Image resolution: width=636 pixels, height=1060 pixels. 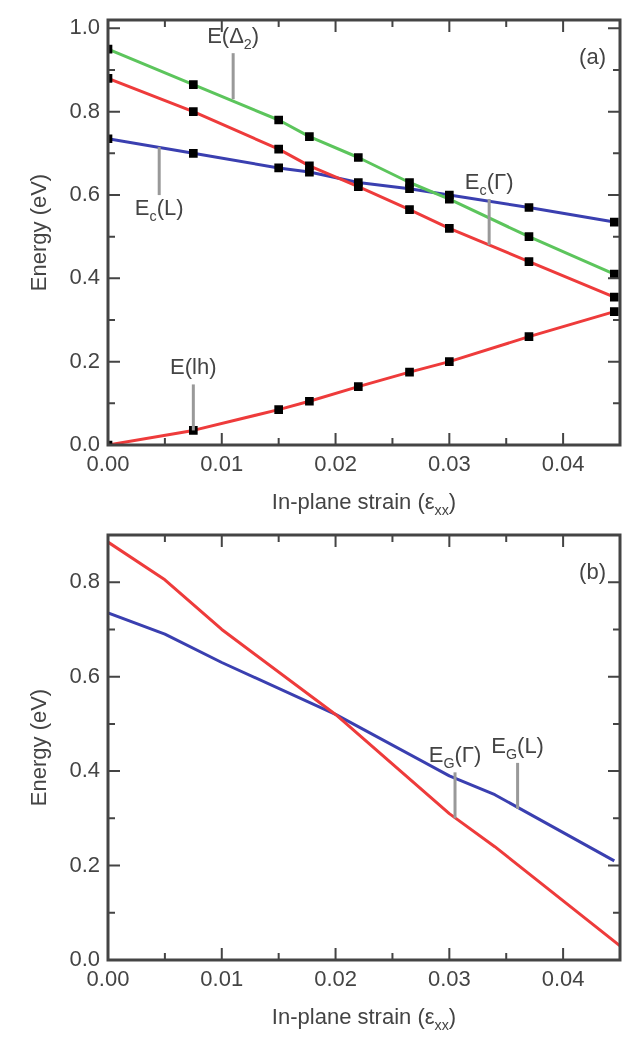 What do you see at coordinates (193, 367) in the screenshot?
I see `annotation: E(lh)` at bounding box center [193, 367].